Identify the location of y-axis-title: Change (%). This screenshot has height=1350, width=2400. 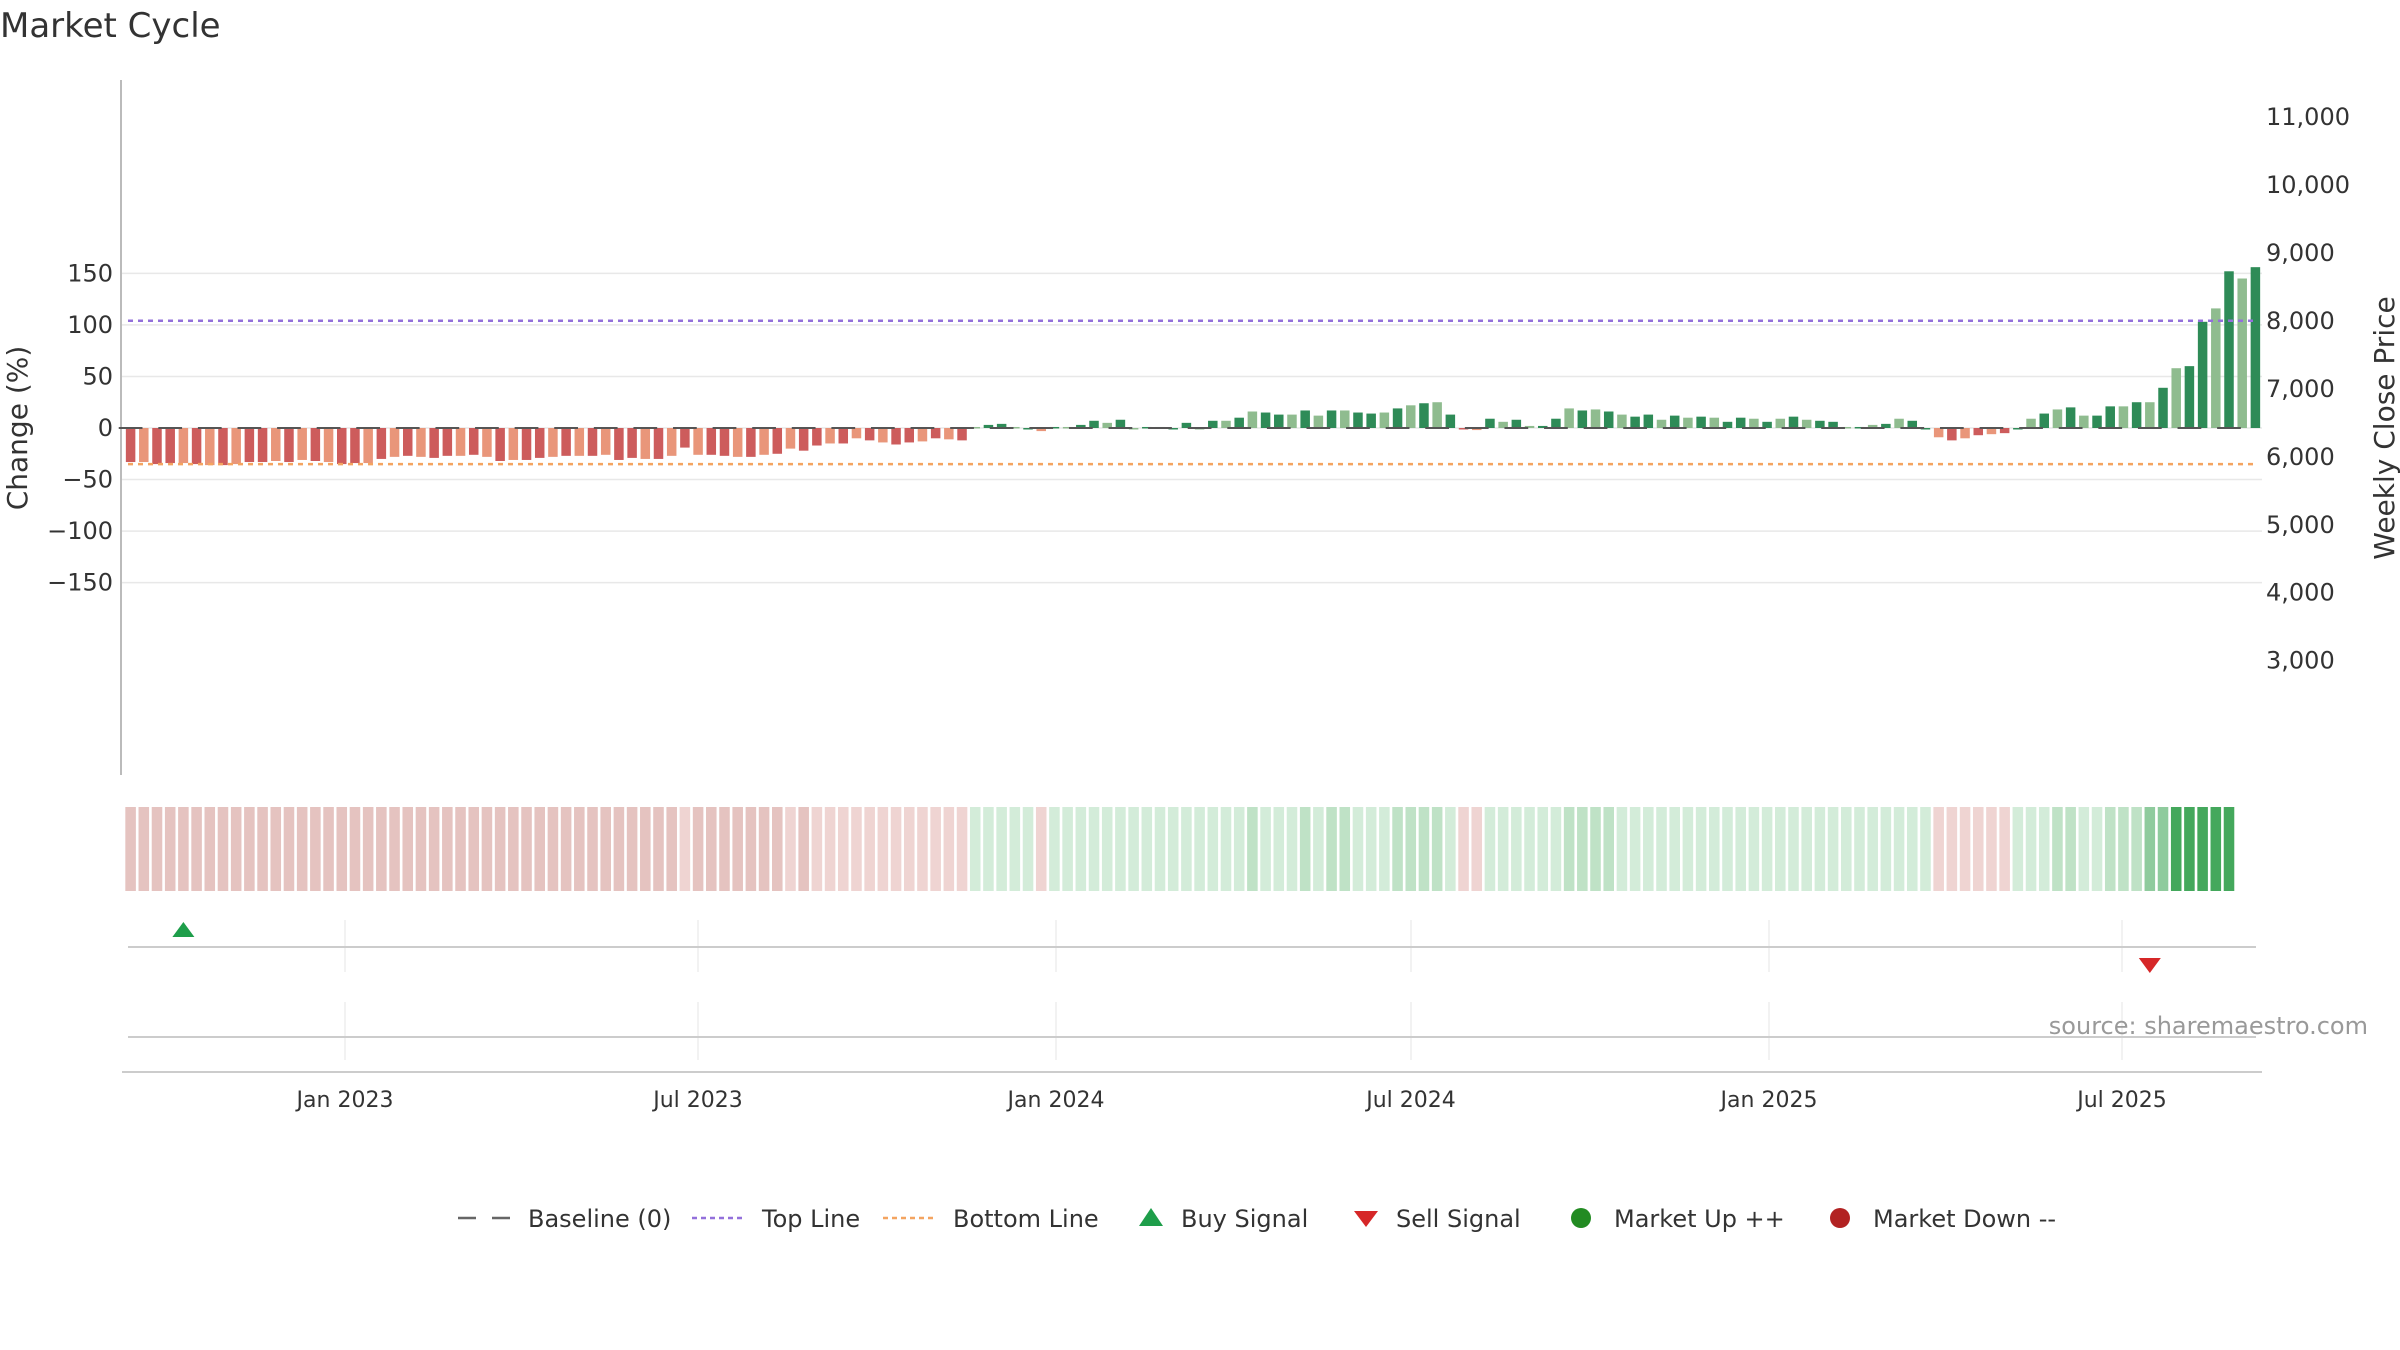
(17, 428).